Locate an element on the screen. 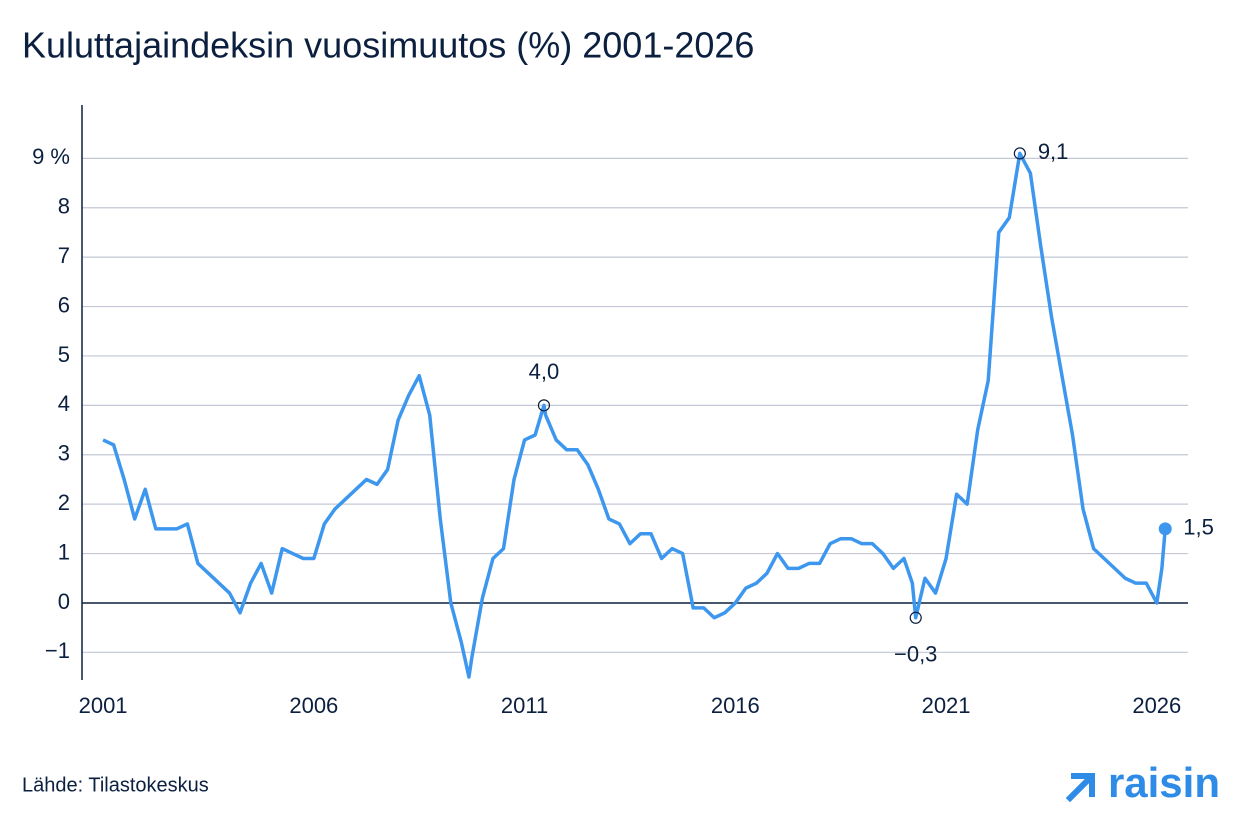 The image size is (1240, 820). x-tick-label: 2021 is located at coordinates (946, 705).